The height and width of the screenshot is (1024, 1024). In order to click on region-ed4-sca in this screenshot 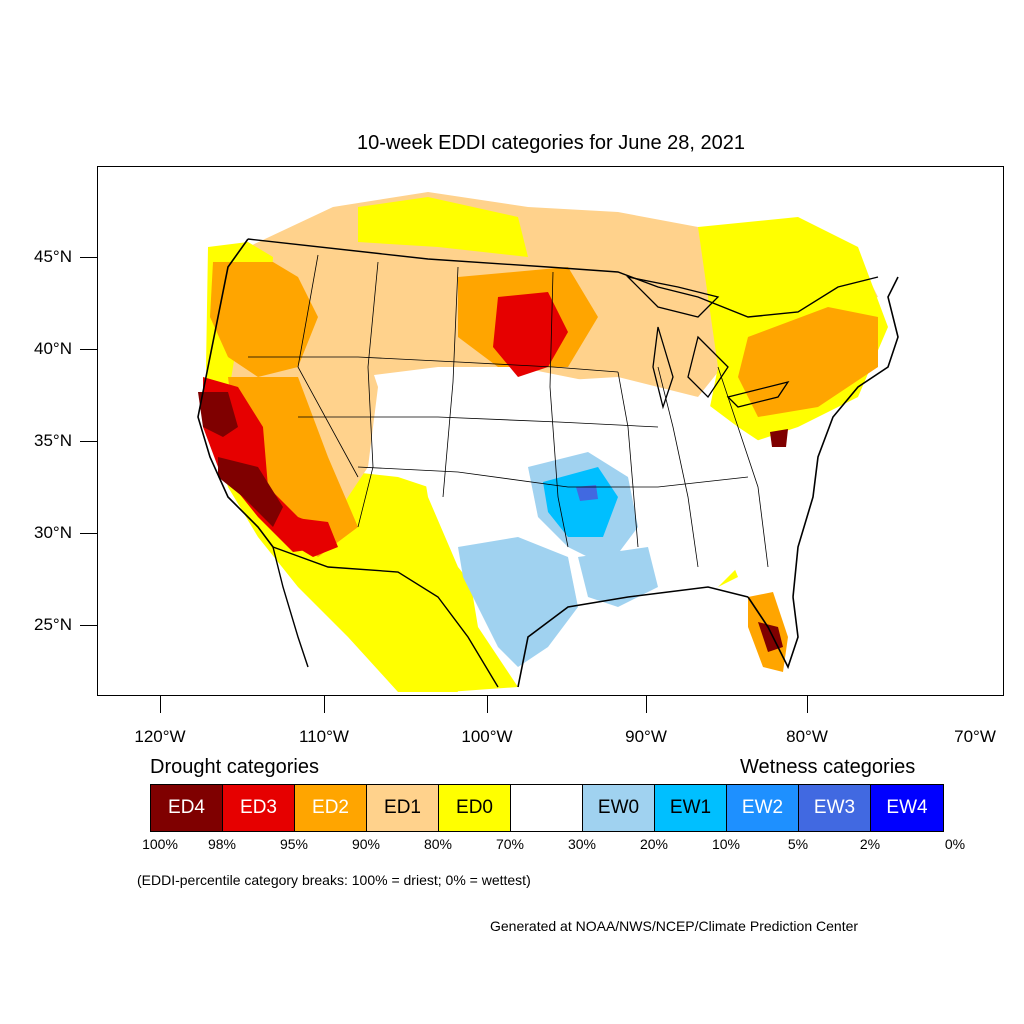, I will do `click(250, 492)`.